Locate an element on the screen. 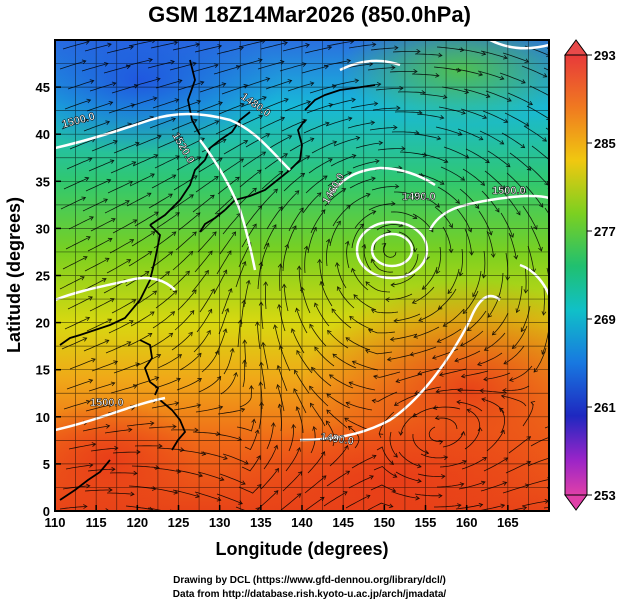 Image resolution: width=619 pixels, height=605 pixels. y-tick-label: 0 is located at coordinates (46, 511).